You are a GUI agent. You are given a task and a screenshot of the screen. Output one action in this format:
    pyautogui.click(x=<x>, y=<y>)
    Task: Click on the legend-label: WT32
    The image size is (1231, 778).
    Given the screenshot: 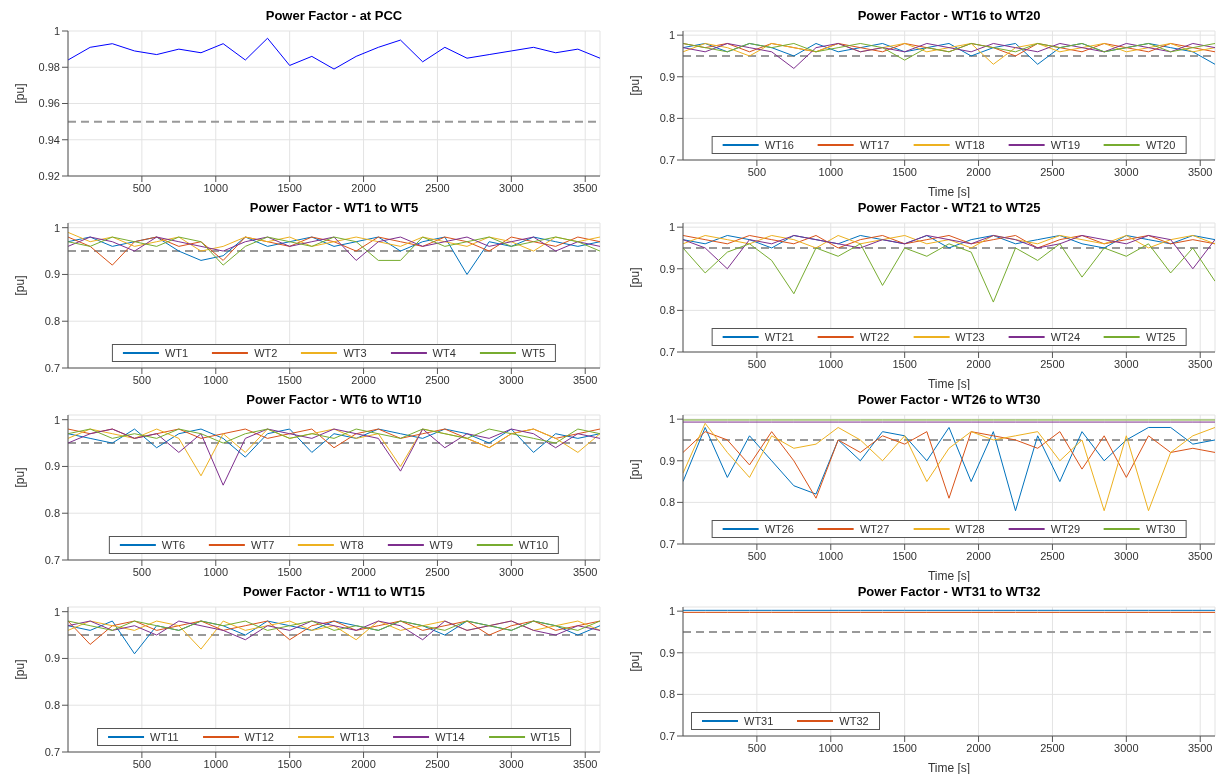 What is the action you would take?
    pyautogui.click(x=854, y=721)
    